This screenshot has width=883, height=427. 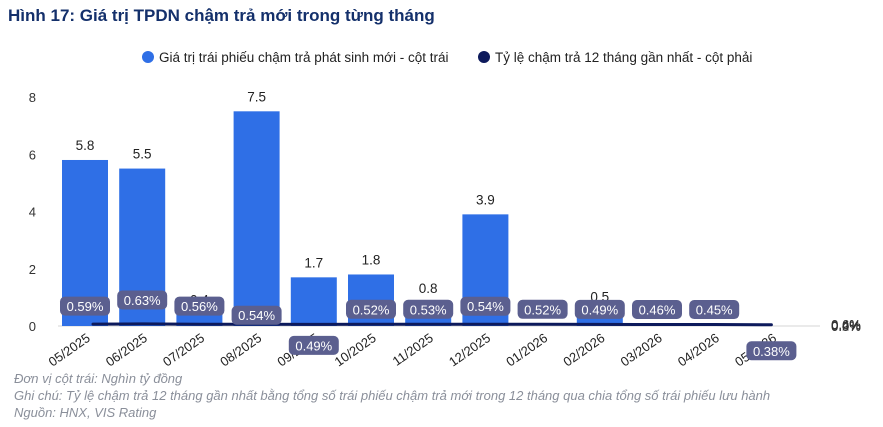 I want to click on y-right-tick-label: 0.6%, so click(x=846, y=324).